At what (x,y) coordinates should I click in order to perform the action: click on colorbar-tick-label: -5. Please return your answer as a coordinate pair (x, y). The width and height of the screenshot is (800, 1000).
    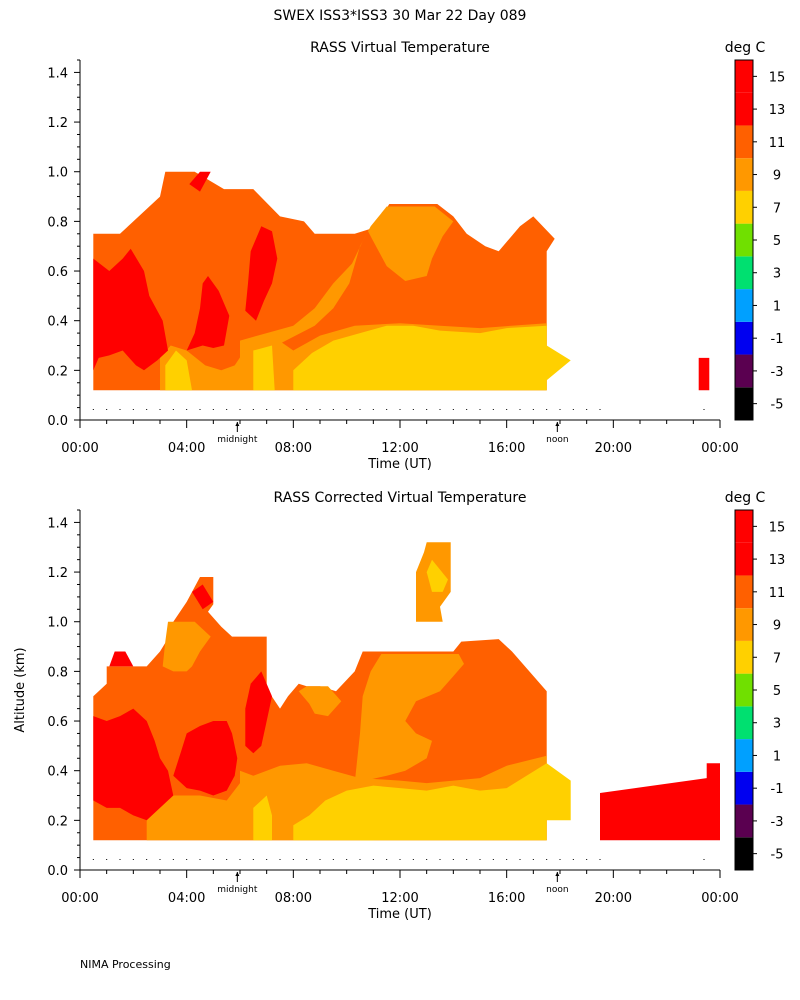
    Looking at the image, I should click on (777, 855).